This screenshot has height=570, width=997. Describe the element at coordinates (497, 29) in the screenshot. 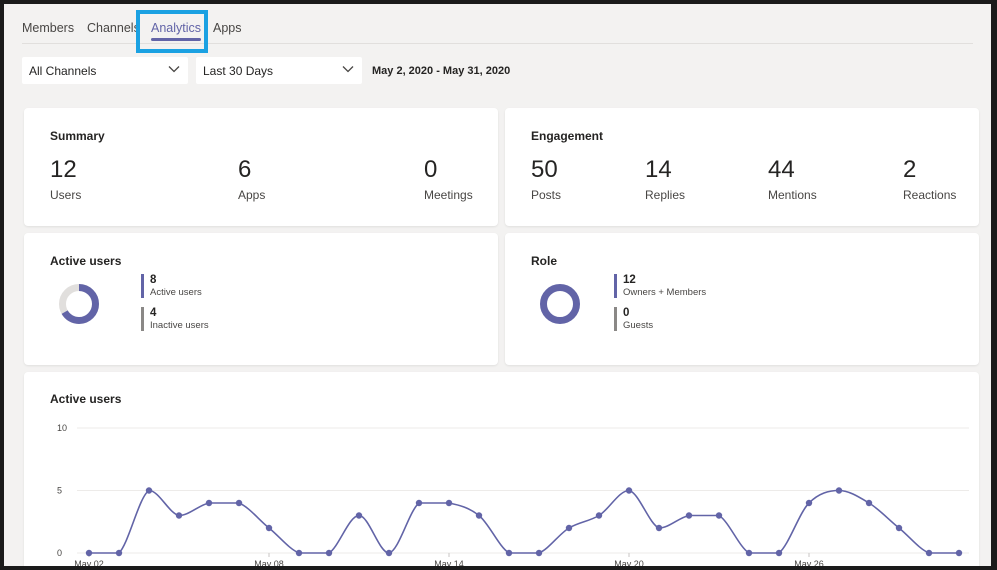

I see `tab-bar: Members Channels Analytics Apps` at that location.